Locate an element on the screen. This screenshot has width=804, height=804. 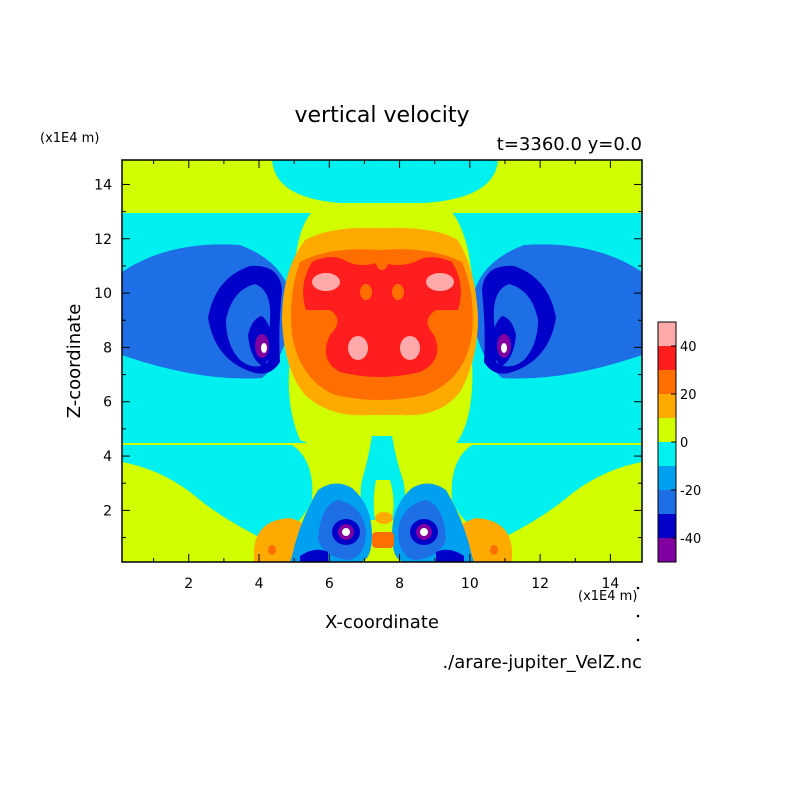
x-tick-label: 10 is located at coordinates (470, 584).